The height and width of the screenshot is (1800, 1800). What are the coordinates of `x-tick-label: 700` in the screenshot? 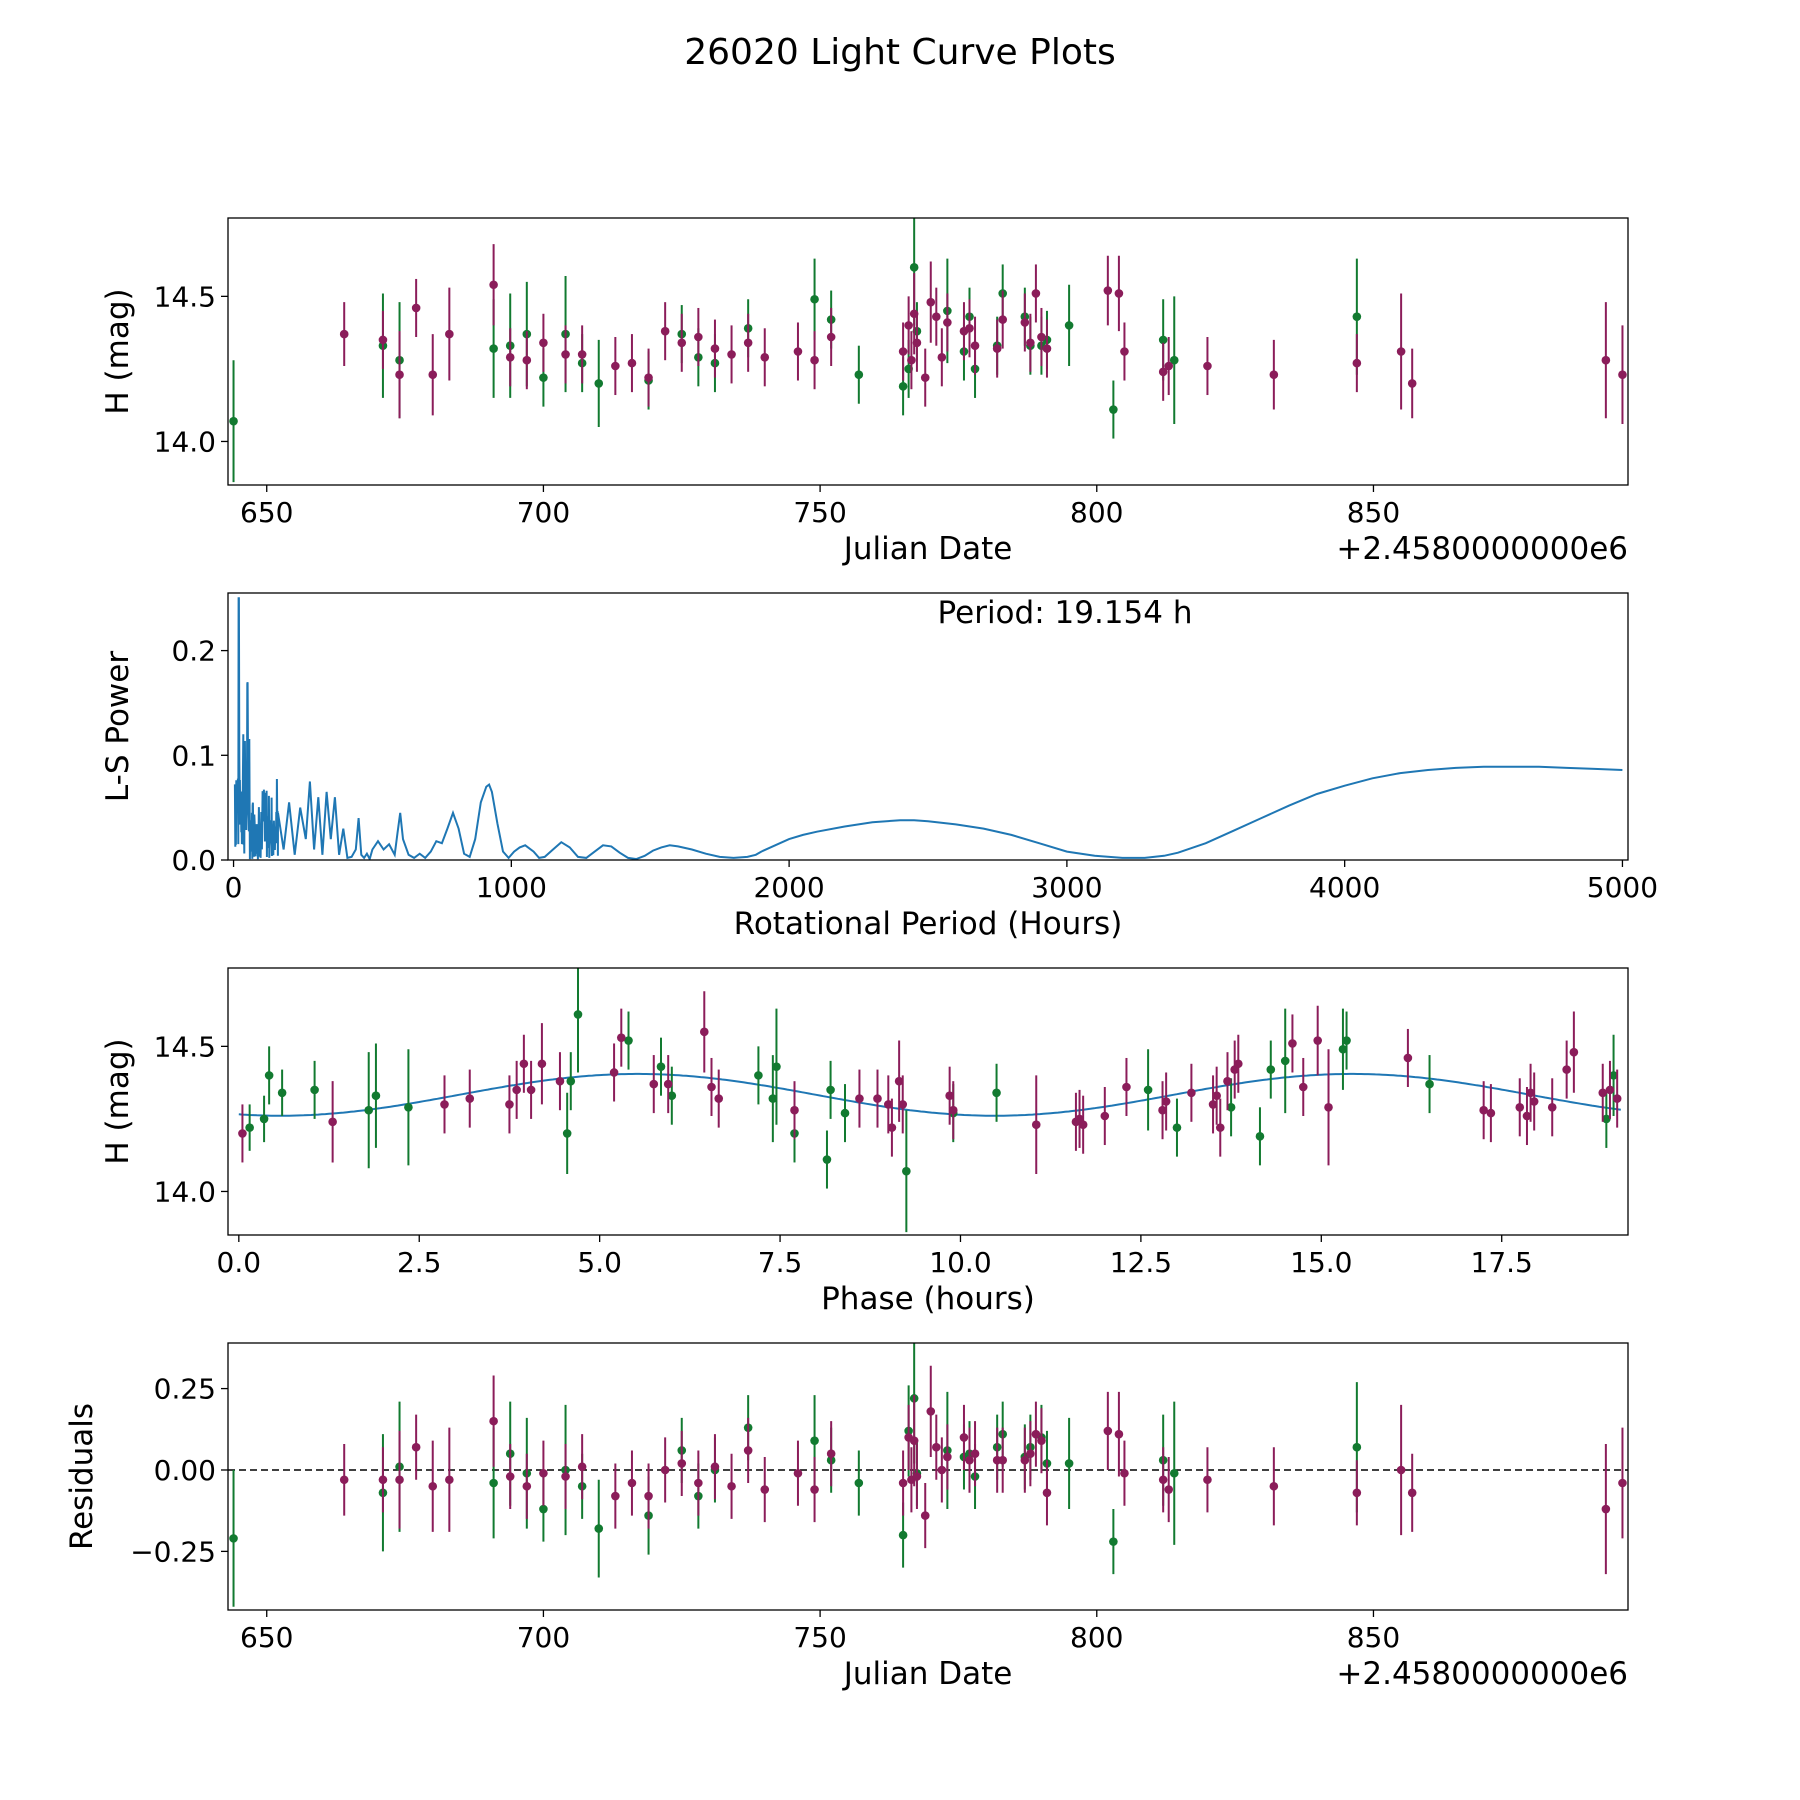 It's located at (543, 512).